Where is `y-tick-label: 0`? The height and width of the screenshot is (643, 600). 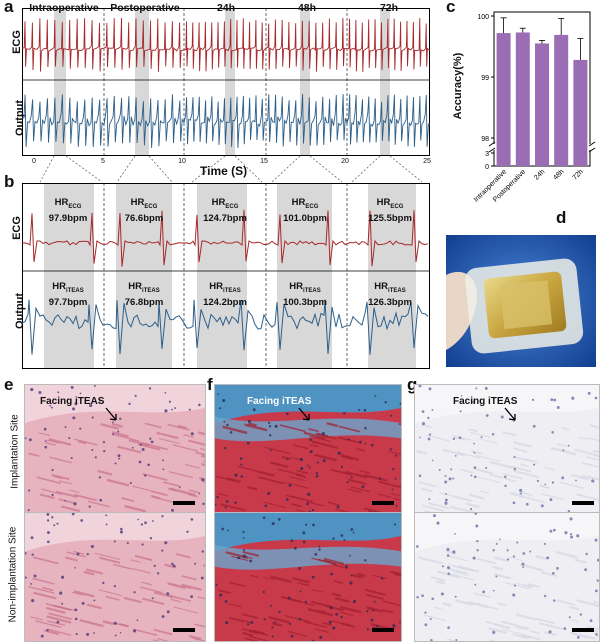
y-tick-label: 0 is located at coordinates (487, 167).